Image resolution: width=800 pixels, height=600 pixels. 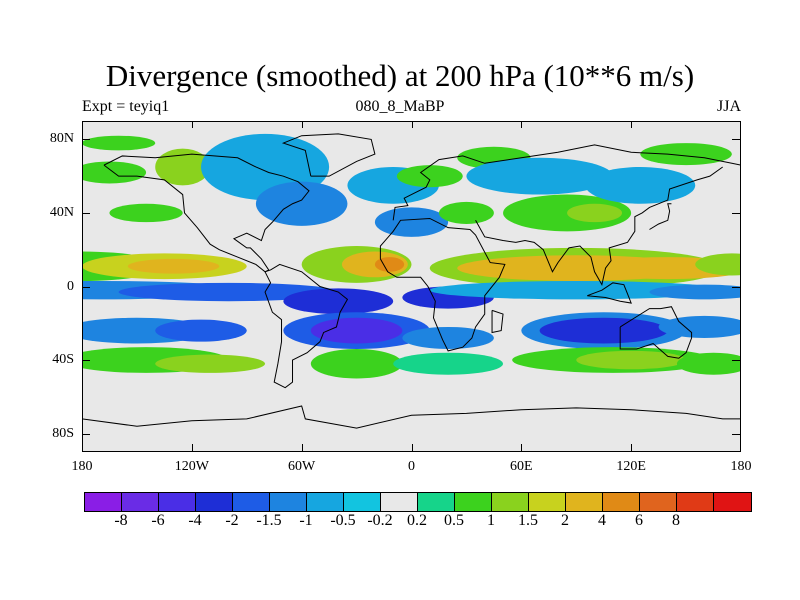 I want to click on coastline-madagascar, so click(x=497, y=321).